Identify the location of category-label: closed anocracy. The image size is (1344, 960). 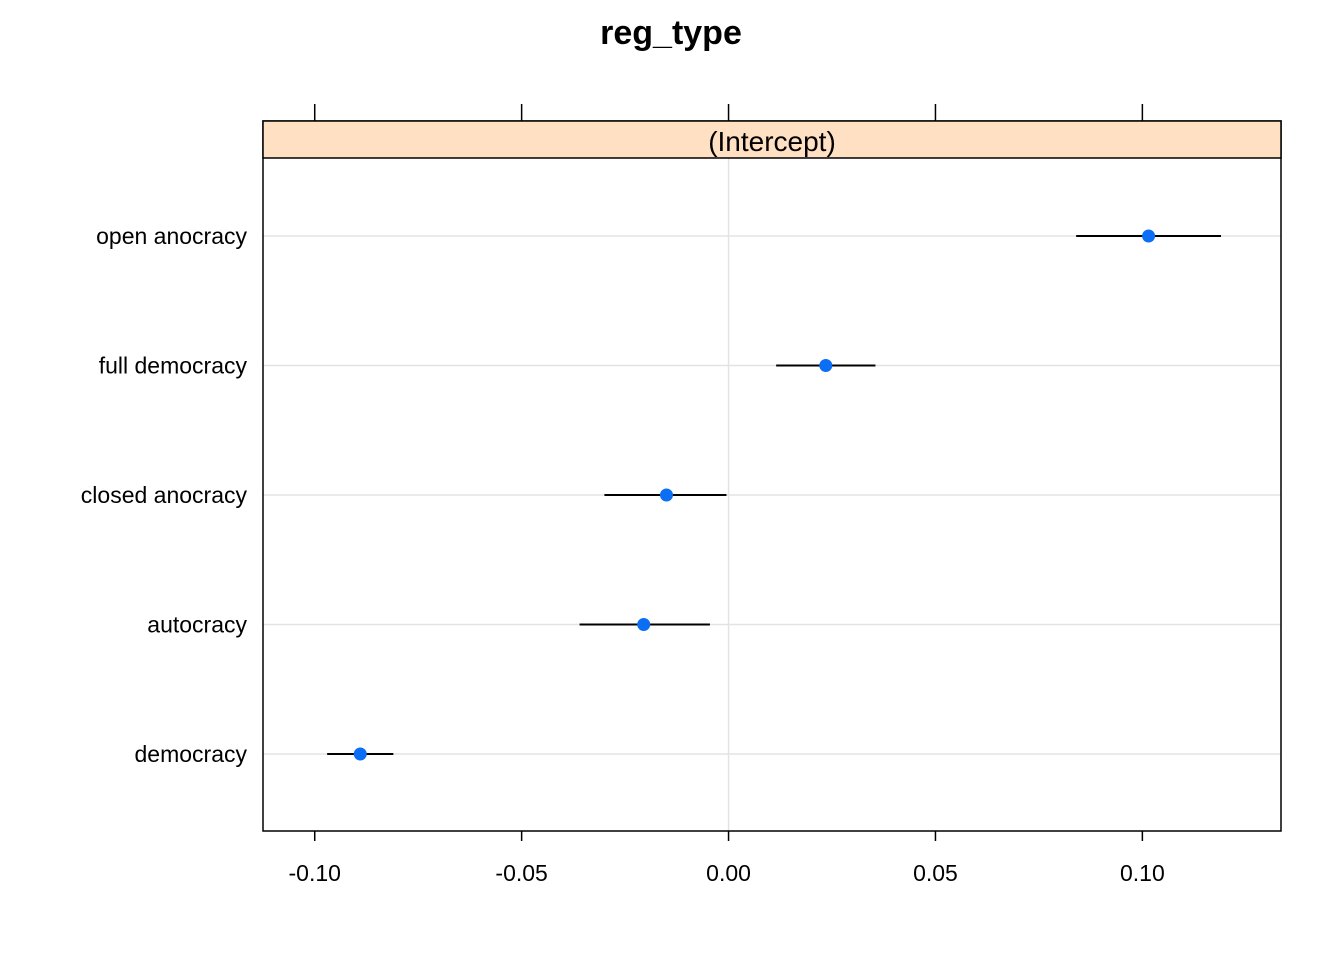
(164, 495).